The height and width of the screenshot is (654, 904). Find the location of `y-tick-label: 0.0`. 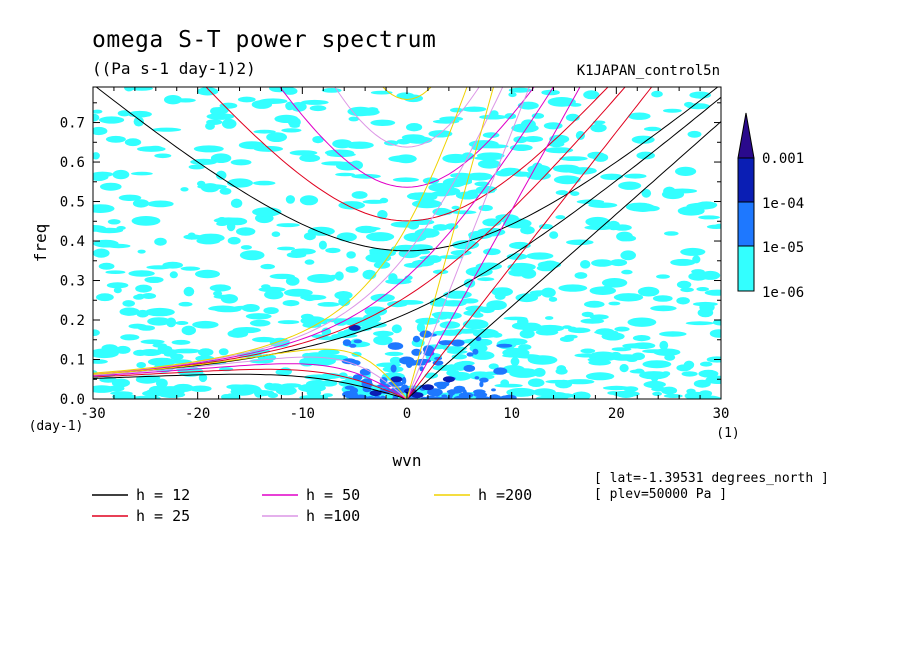

y-tick-label: 0.0 is located at coordinates (72, 400).